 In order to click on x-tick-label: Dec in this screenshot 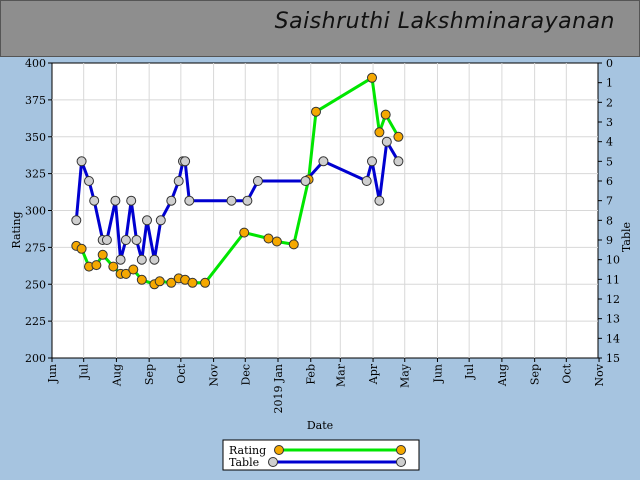, I will do `click(245, 375)`.